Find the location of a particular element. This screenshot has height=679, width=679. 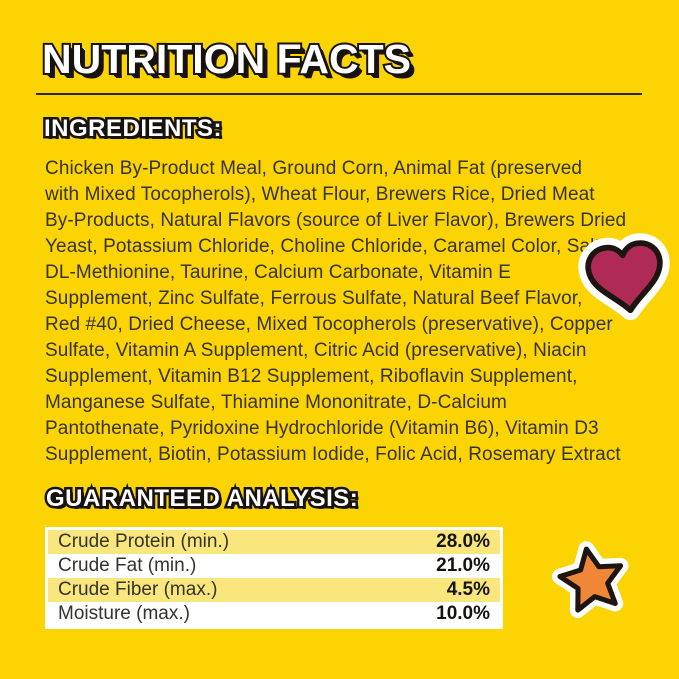

analysis-value: 4.5% is located at coordinates (468, 589).